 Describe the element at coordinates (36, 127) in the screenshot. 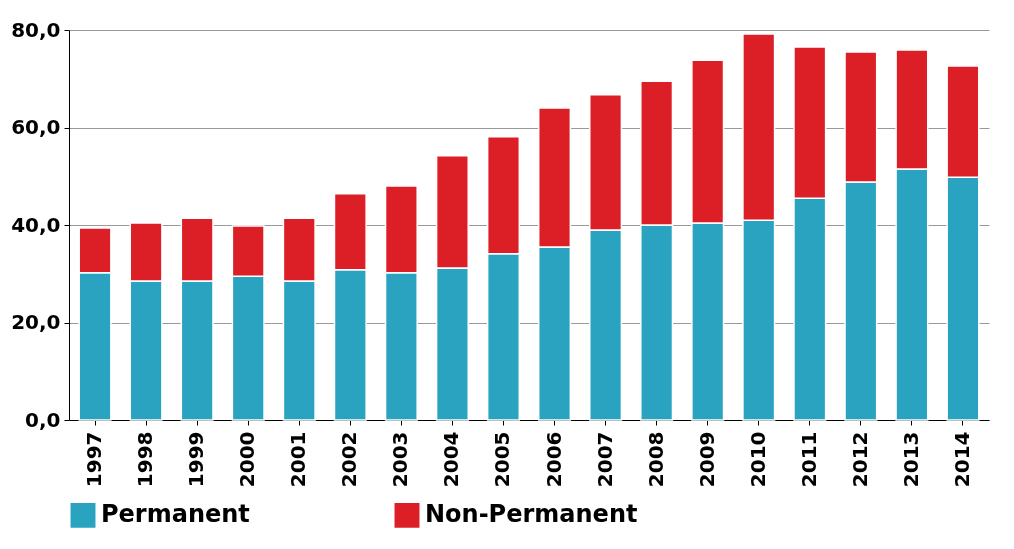

I see `y-tick-label: 60,0` at that location.